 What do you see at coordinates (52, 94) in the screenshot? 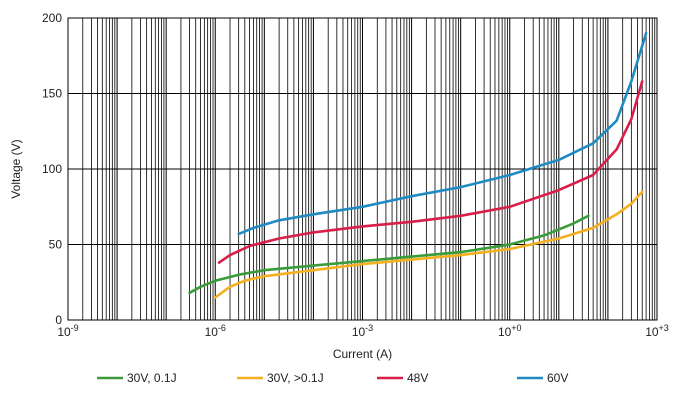
I see `y-tick-label: 150` at bounding box center [52, 94].